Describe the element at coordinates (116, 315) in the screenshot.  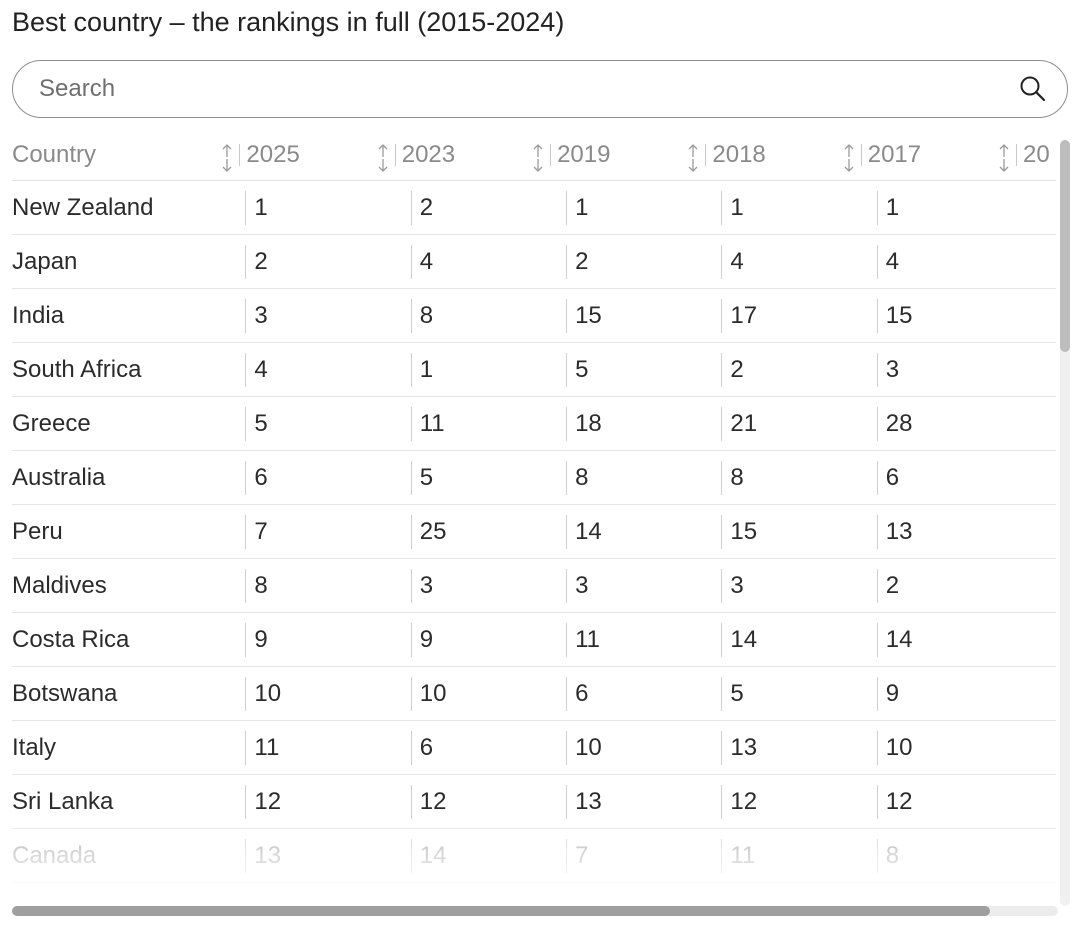
I see `country-cell: India` at that location.